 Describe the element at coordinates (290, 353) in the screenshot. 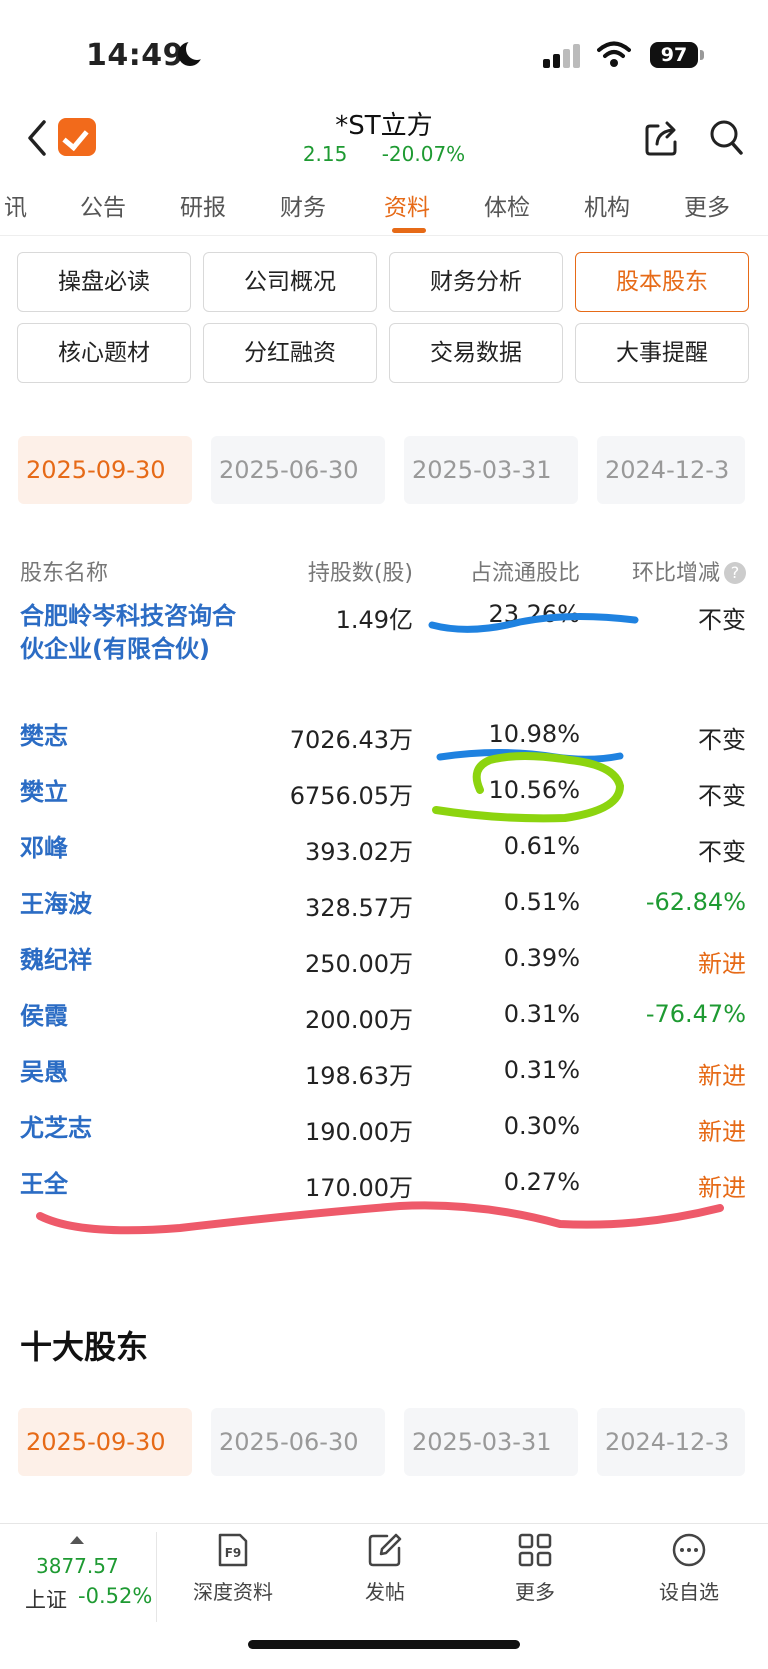

I see `button-dividends-financing: 分红融资` at that location.